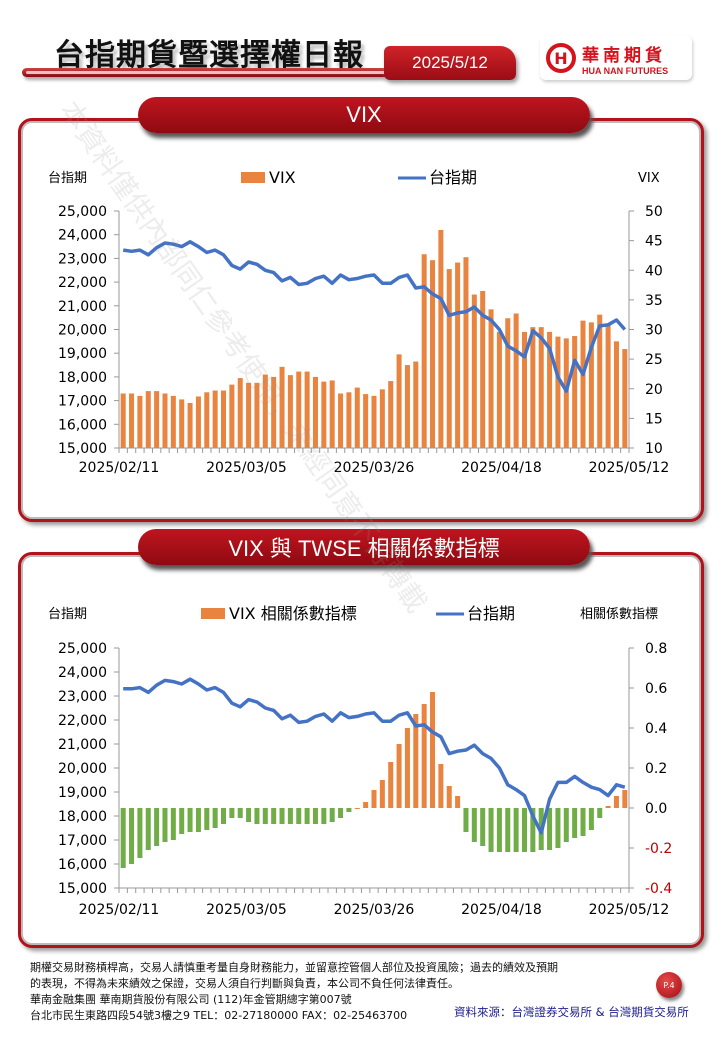  What do you see at coordinates (246, 468) in the screenshot?
I see `x-tick-label: 2025/03/05` at bounding box center [246, 468].